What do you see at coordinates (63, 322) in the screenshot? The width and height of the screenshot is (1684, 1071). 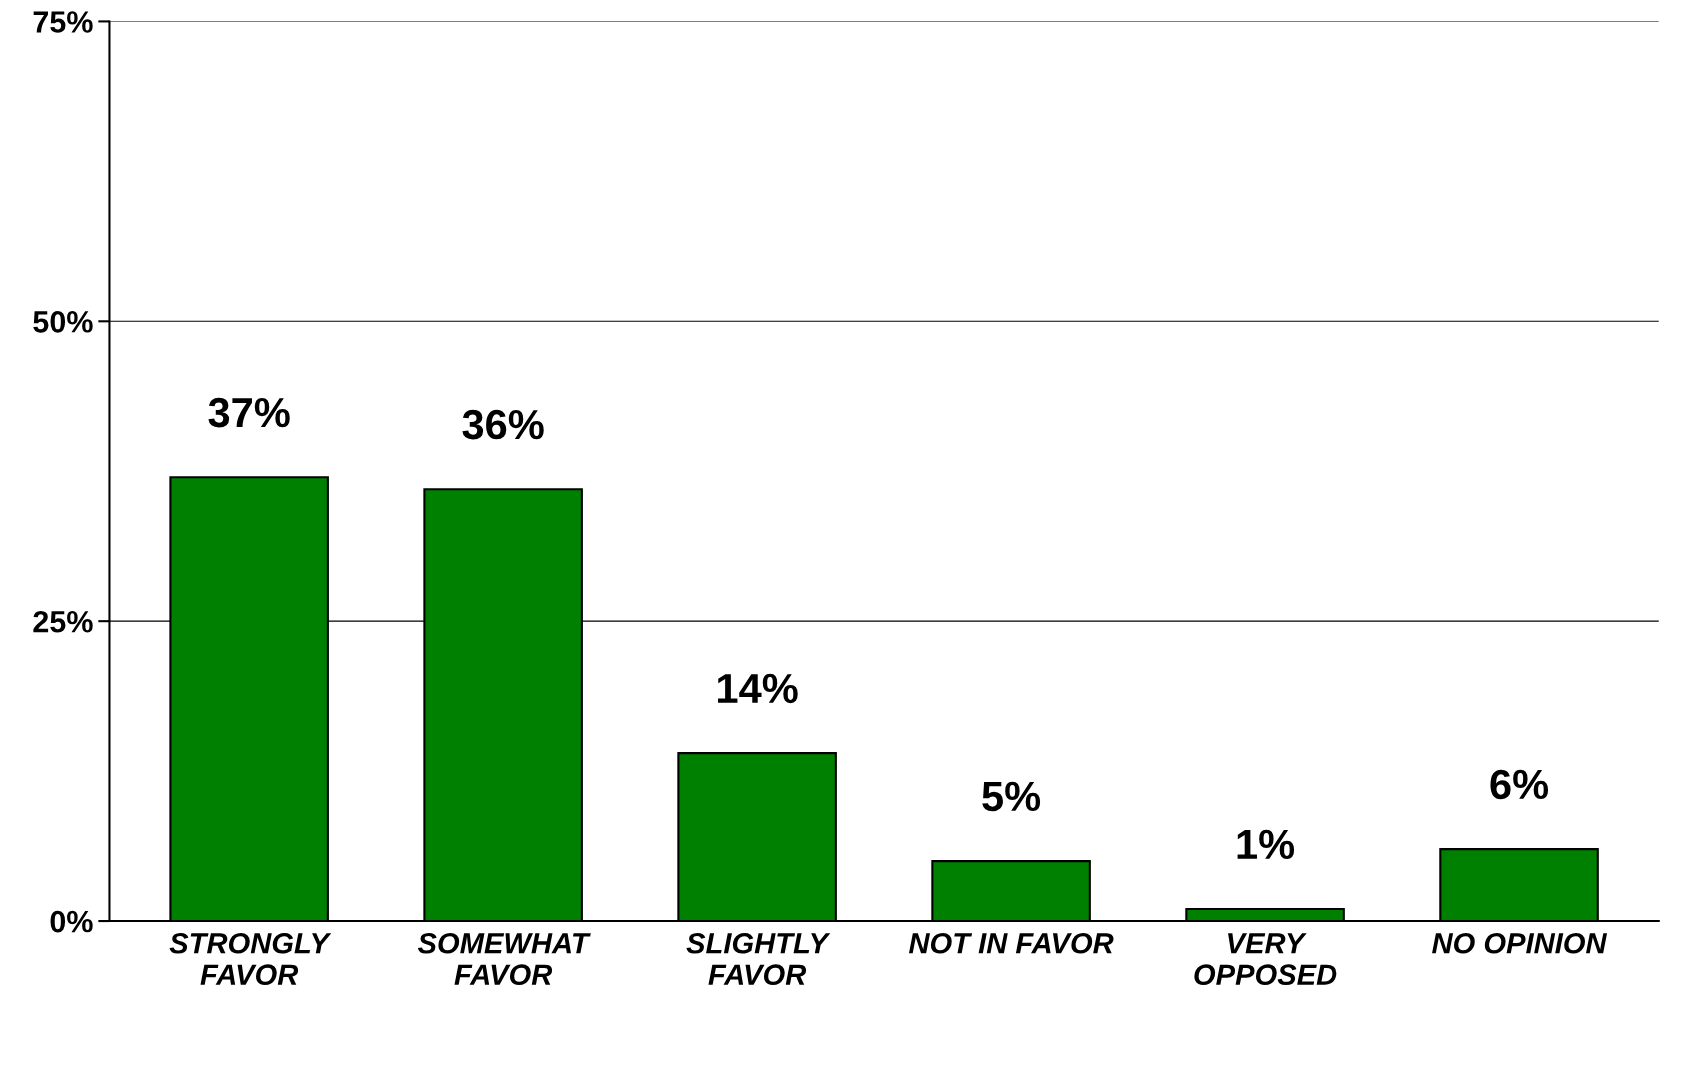 I see `y-tick-label: 50%` at bounding box center [63, 322].